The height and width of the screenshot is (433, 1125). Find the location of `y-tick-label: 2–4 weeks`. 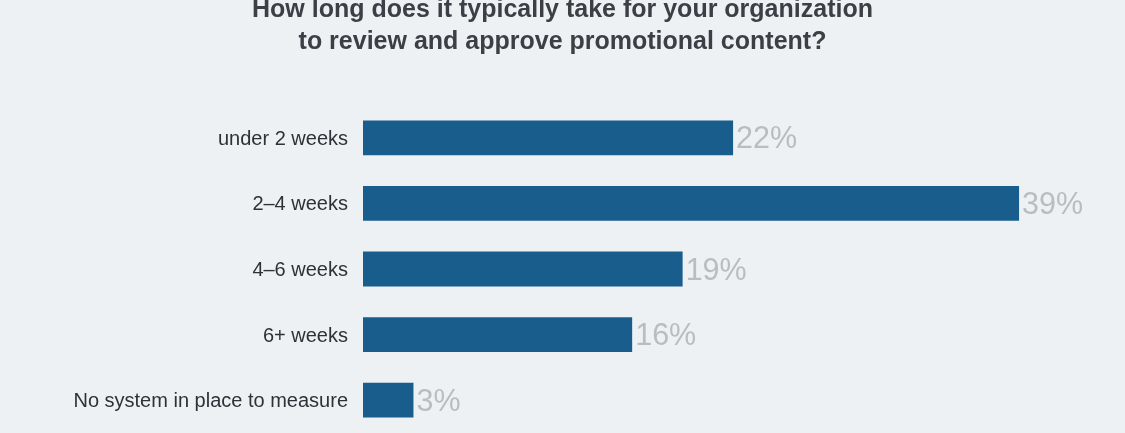

y-tick-label: 2–4 weeks is located at coordinates (300, 203).